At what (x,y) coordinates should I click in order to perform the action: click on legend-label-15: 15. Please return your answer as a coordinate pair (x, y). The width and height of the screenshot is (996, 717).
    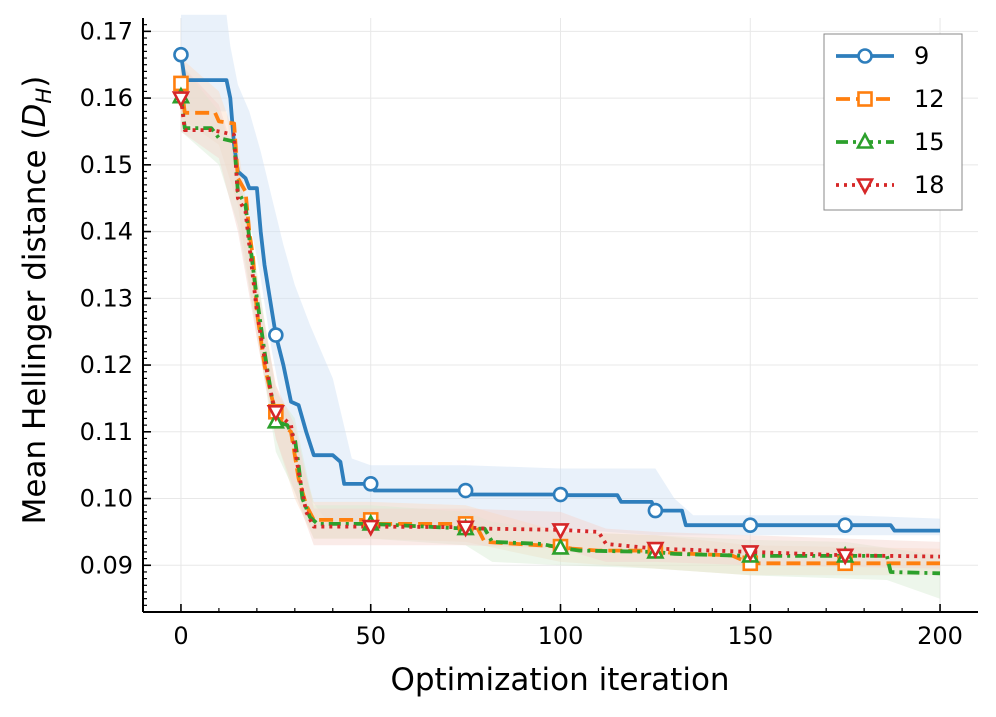
    Looking at the image, I should click on (929, 142).